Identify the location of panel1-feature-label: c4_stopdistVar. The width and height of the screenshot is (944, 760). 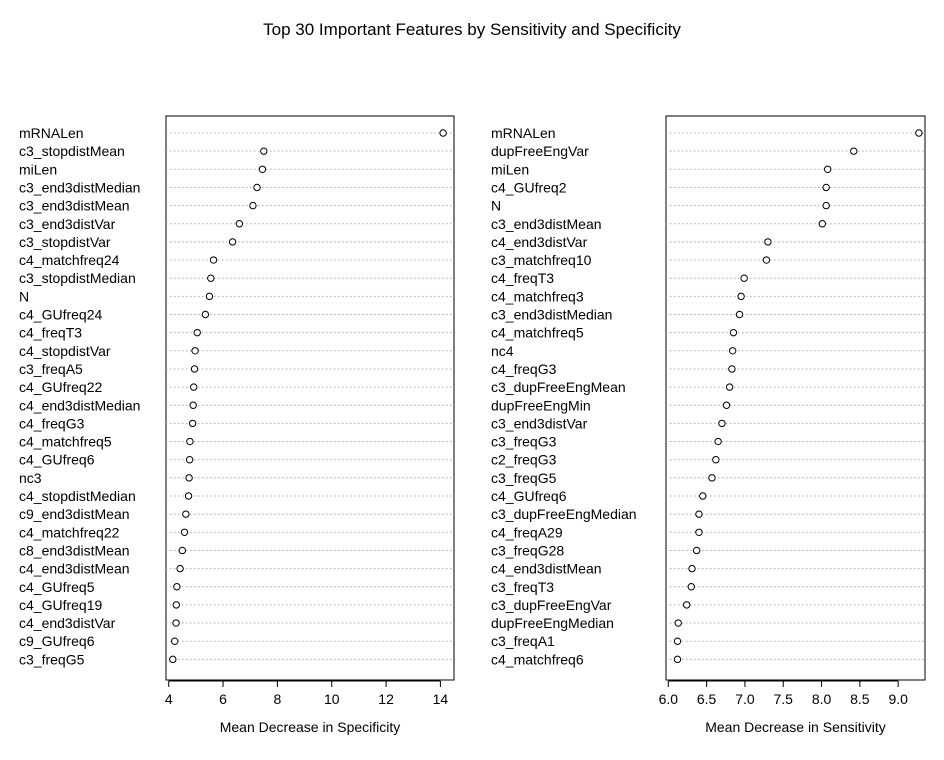
(65, 351).